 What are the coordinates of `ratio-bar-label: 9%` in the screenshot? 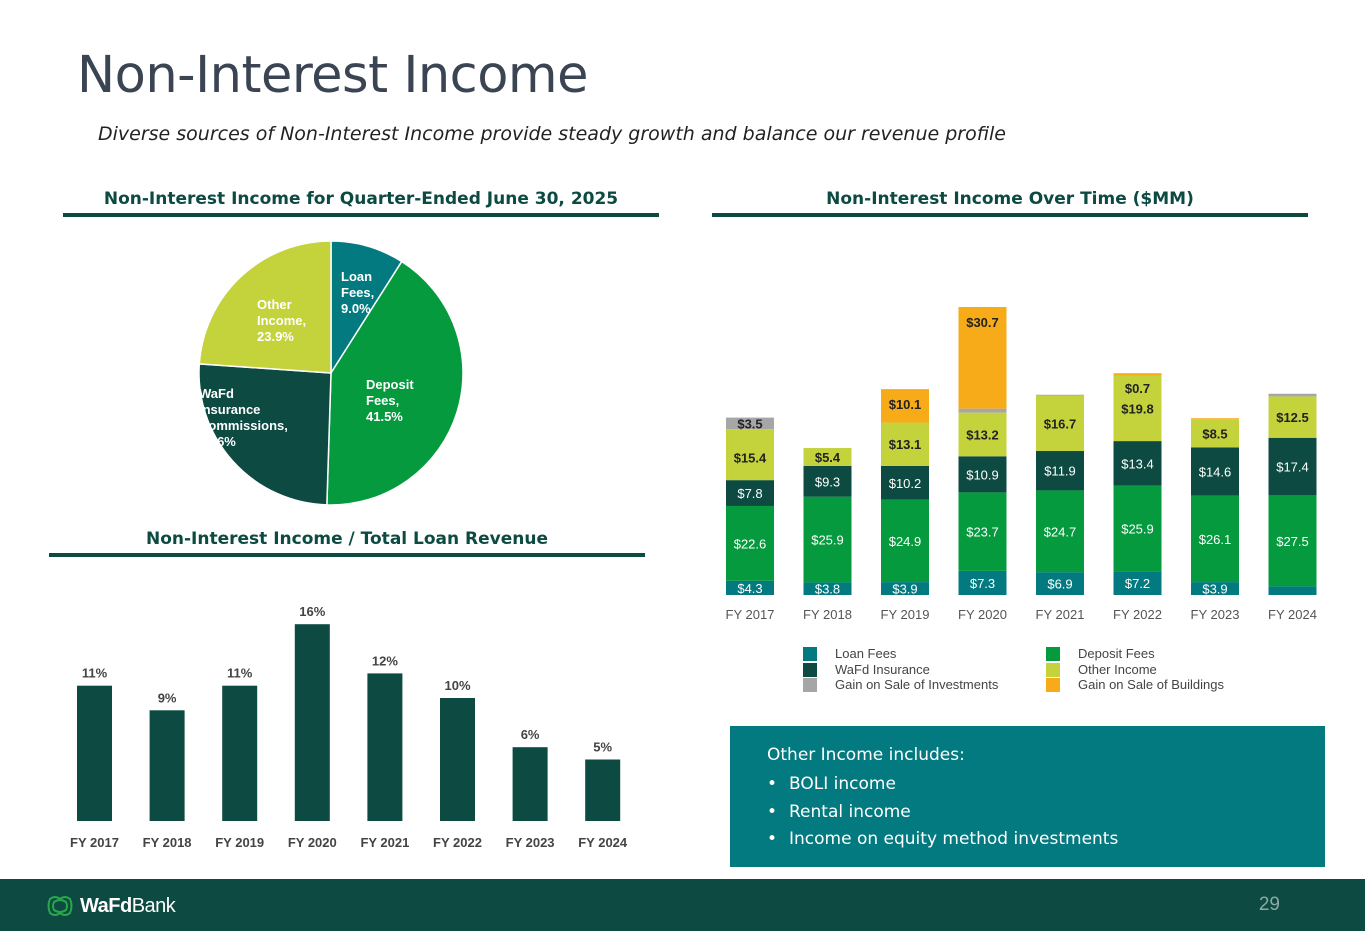 It's located at (167, 697).